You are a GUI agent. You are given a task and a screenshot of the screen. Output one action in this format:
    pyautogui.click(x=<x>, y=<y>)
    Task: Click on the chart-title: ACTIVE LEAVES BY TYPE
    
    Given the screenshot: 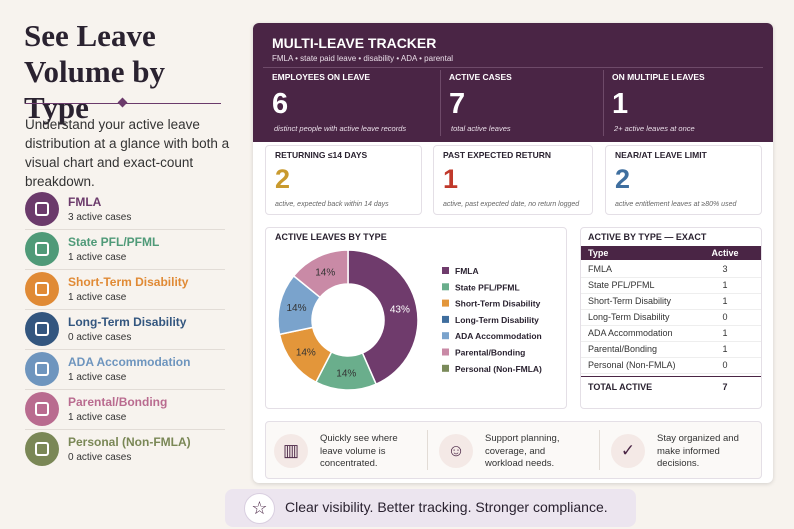 What is the action you would take?
    pyautogui.click(x=331, y=237)
    